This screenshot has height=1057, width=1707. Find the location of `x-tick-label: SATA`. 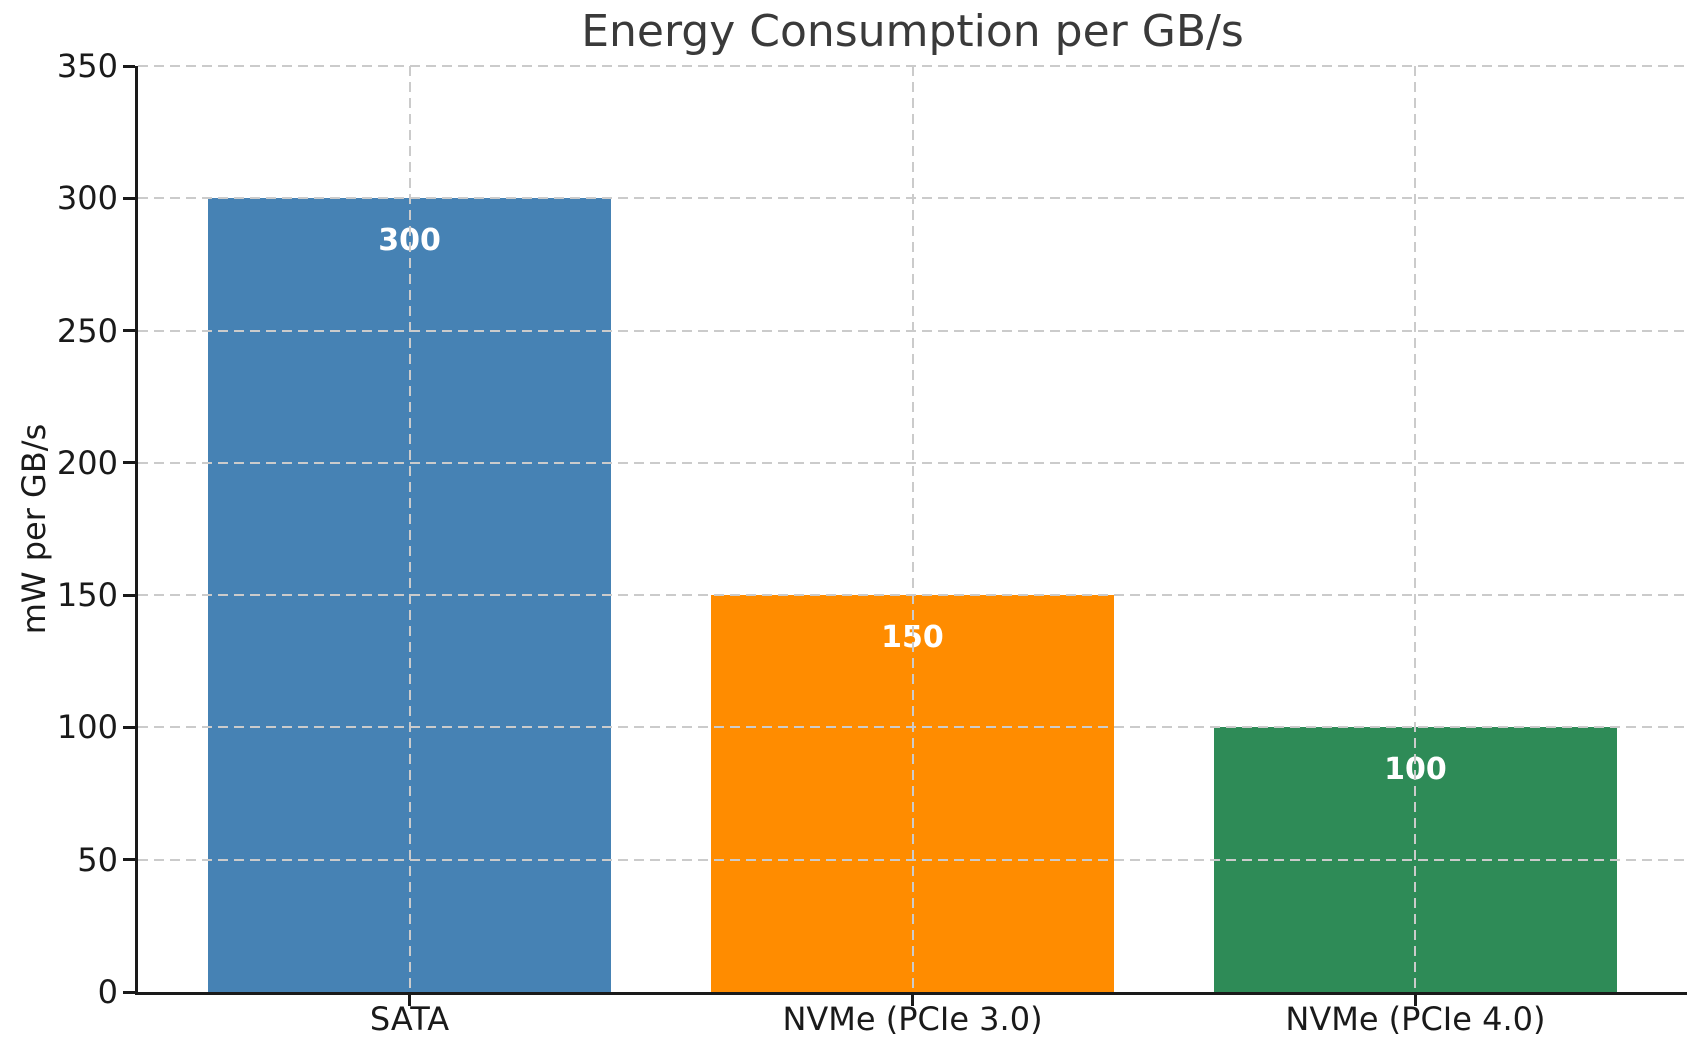

x-tick-label: SATA is located at coordinates (409, 1019).